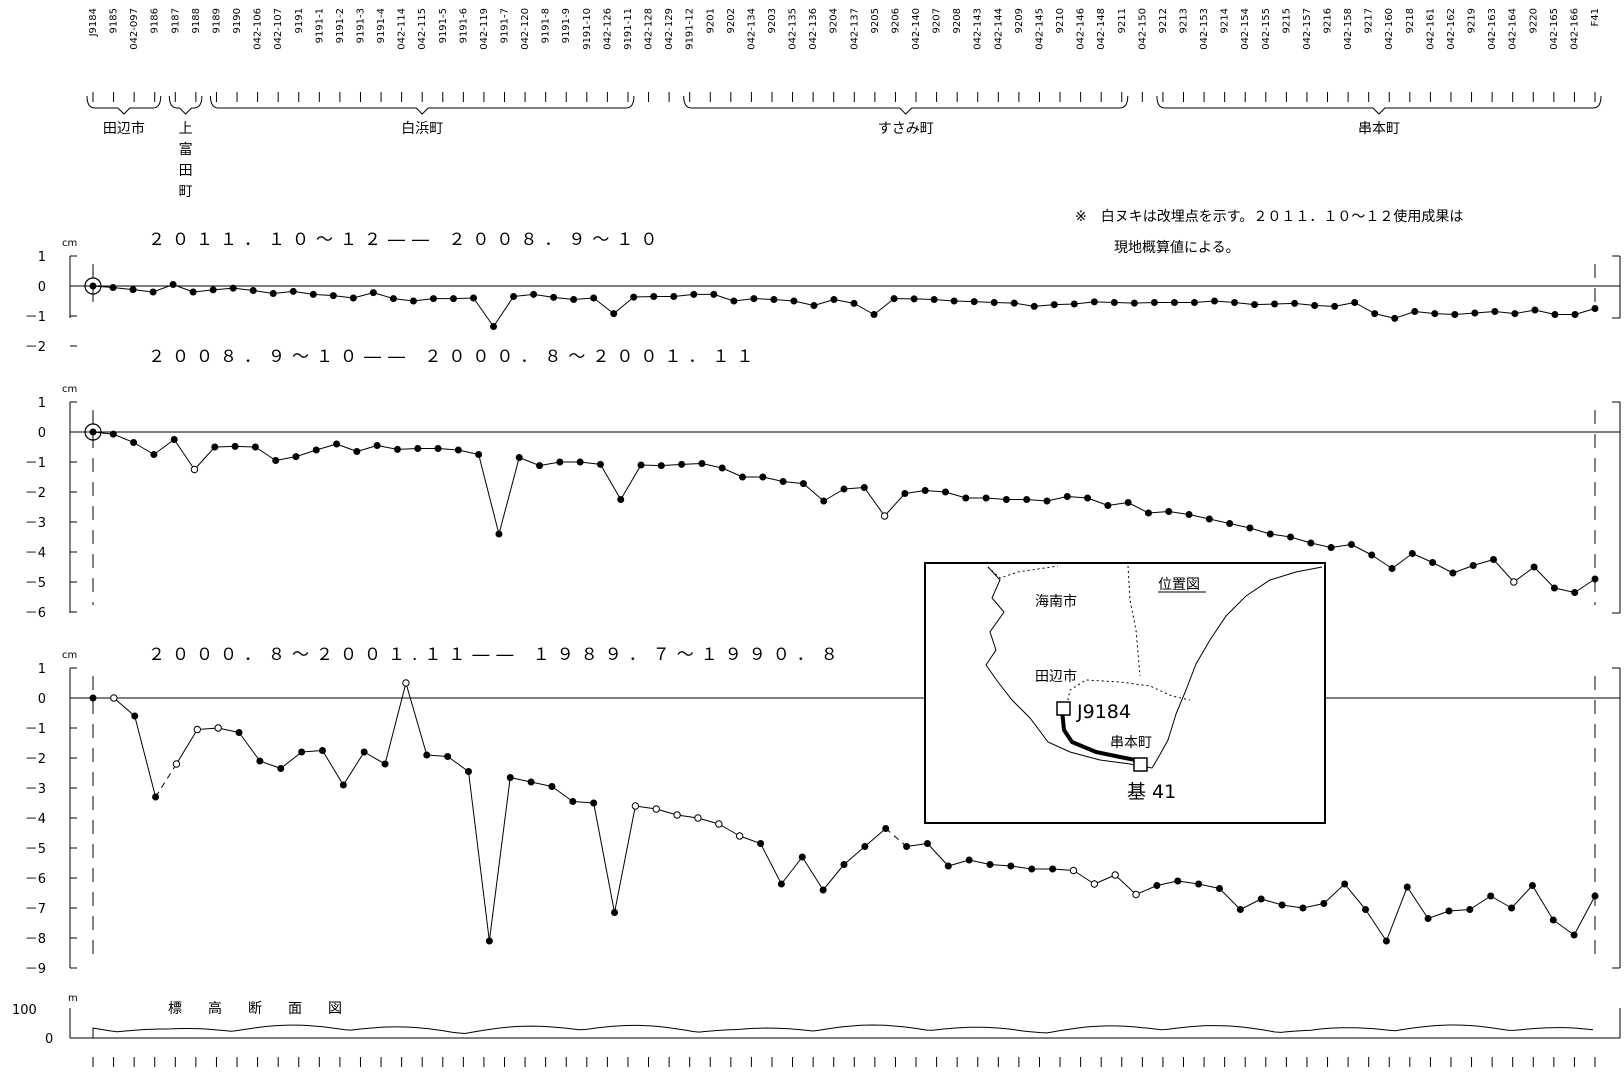 This screenshot has height=1072, width=1624. What do you see at coordinates (1430, 29) in the screenshot?
I see `benchmark-label: 042-161` at bounding box center [1430, 29].